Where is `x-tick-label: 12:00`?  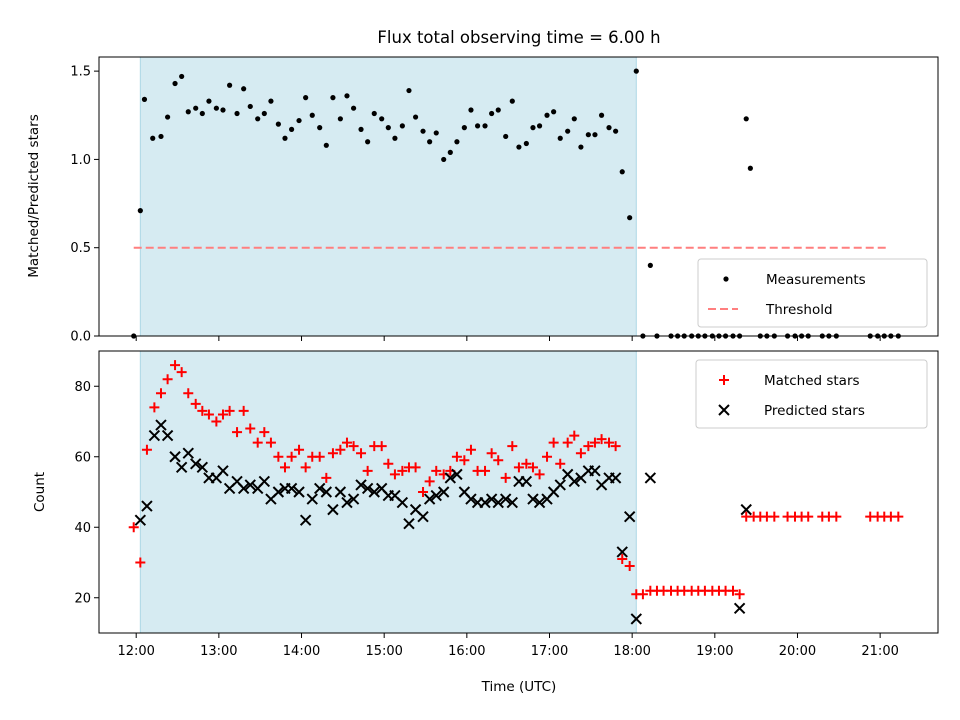
x-tick-label: 12:00 is located at coordinates (135, 651).